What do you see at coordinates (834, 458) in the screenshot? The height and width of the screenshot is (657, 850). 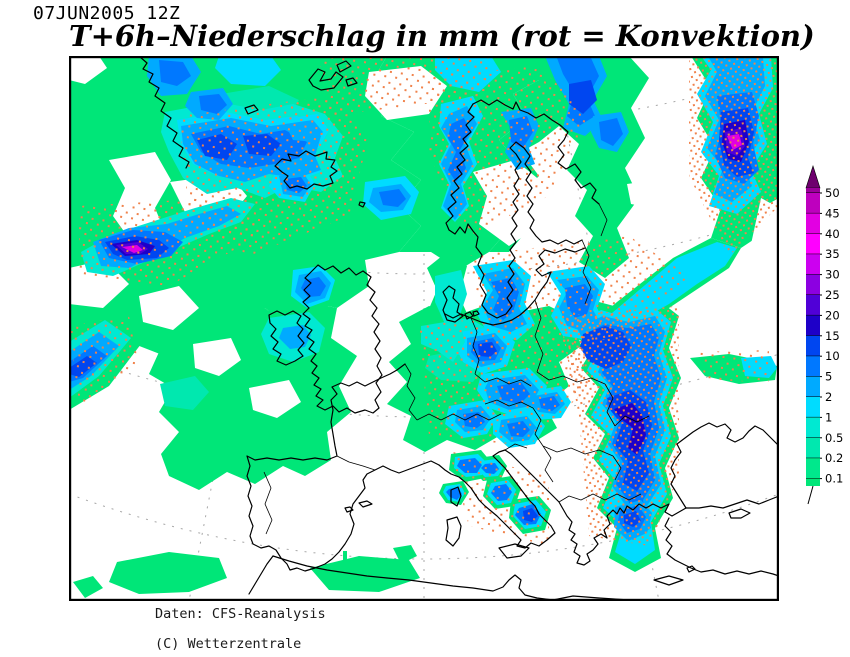 I see `svg-text: 0.2` at bounding box center [834, 458].